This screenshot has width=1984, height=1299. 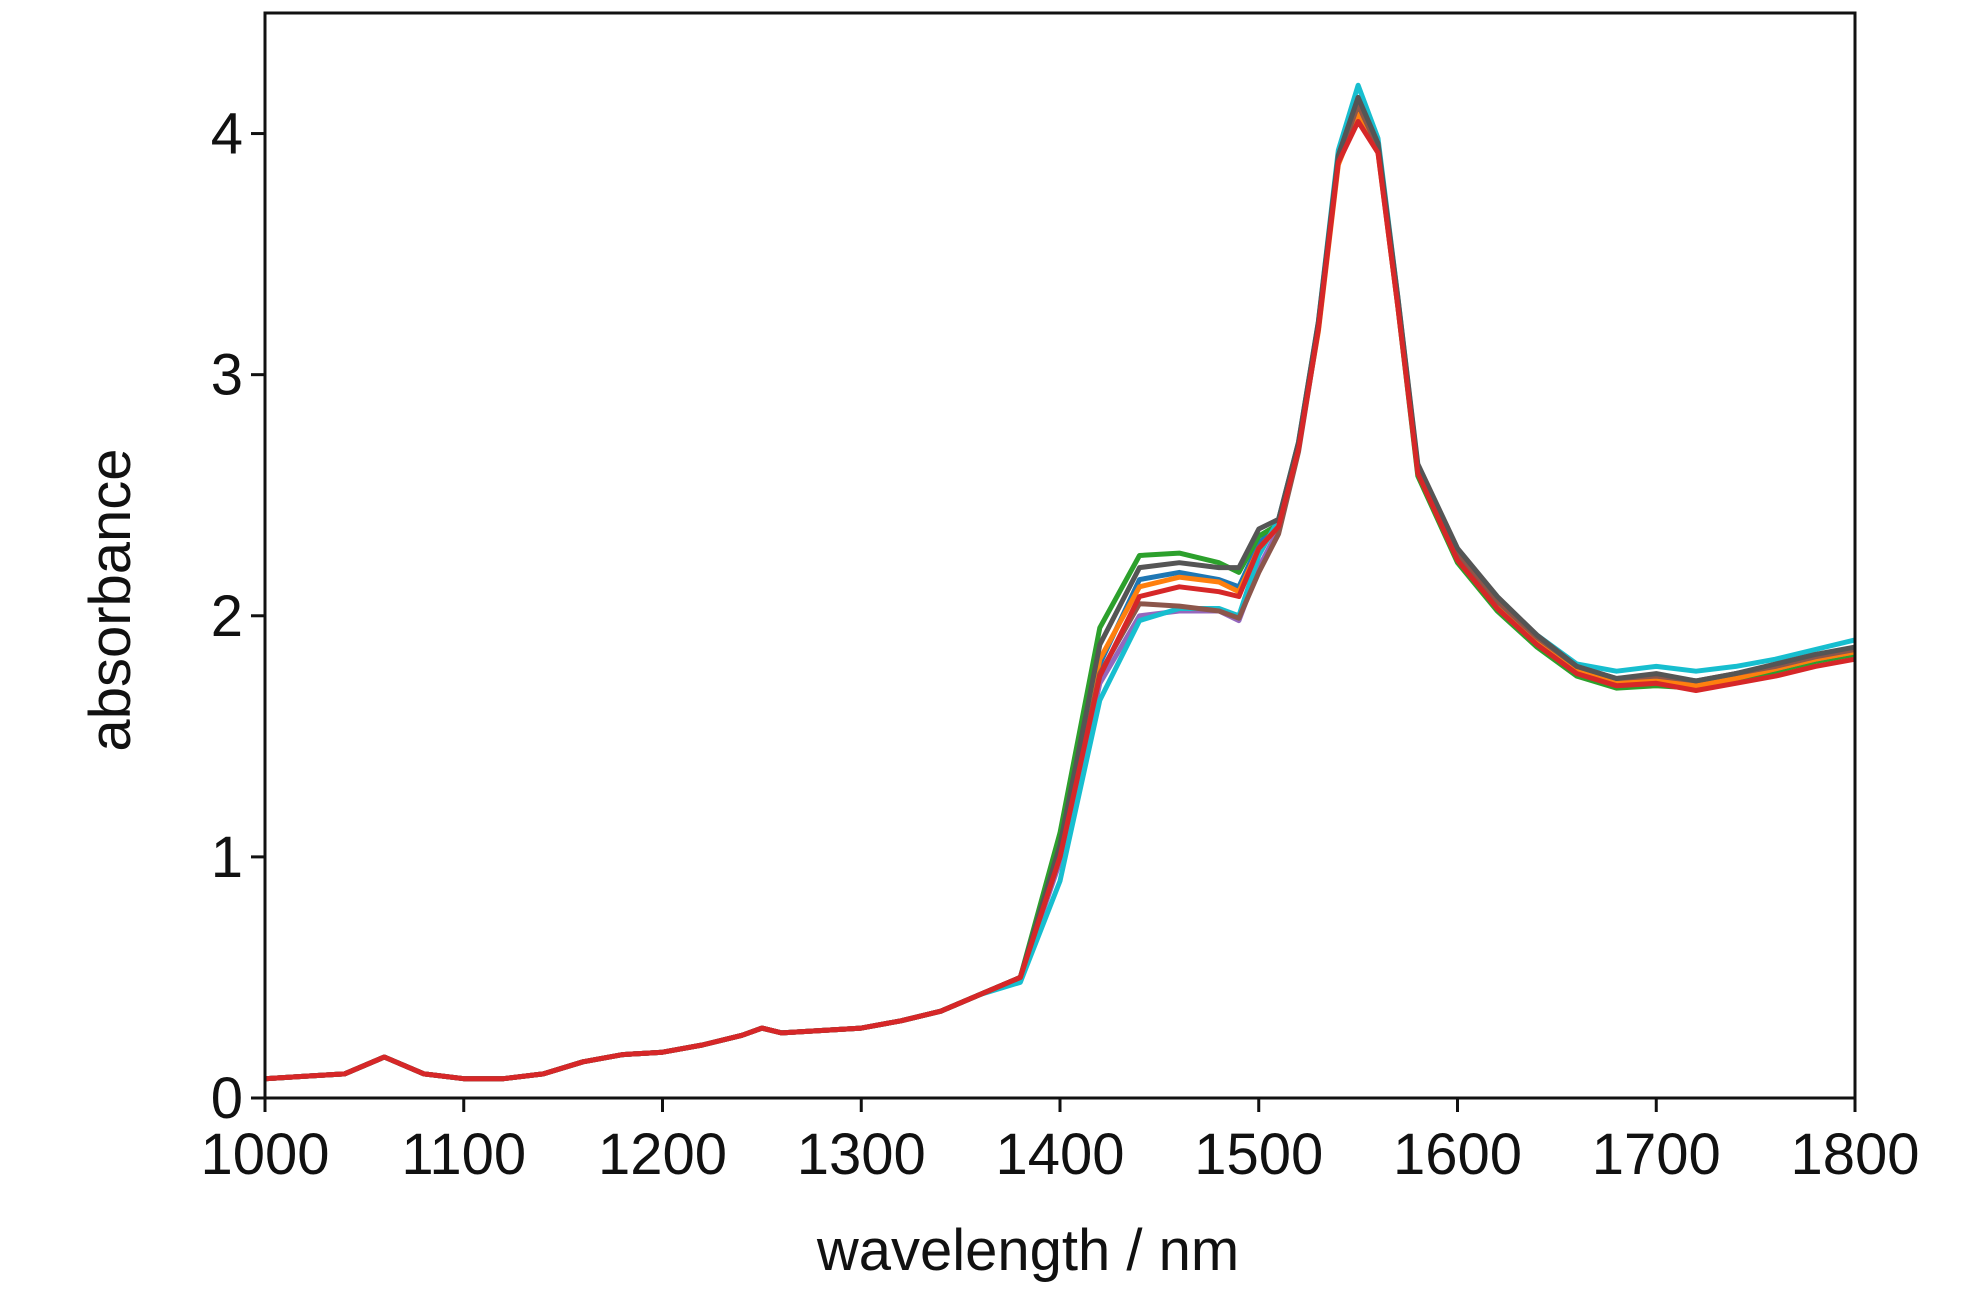 I want to click on x-tick-label: 1000, so click(x=264, y=1154).